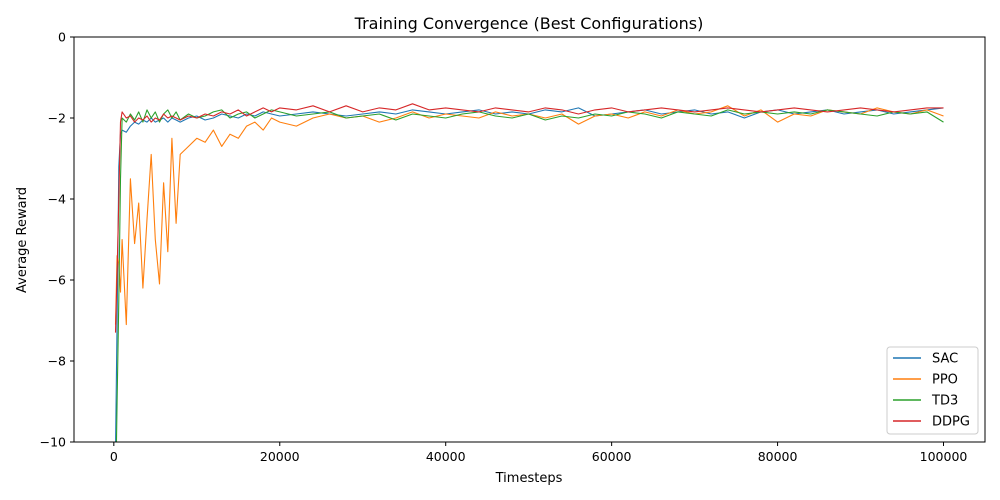 The width and height of the screenshot is (1000, 500). Describe the element at coordinates (446, 456) in the screenshot. I see `x-tick-label: 40000` at that location.